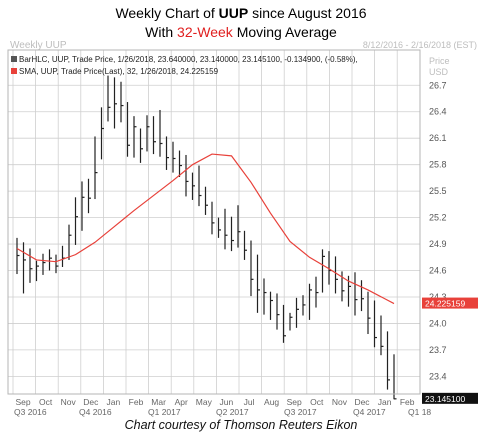 The image size is (482, 439). I want to click on chart-caption: Chart courtesy of Thomson Reuters Eikon, so click(241, 425).